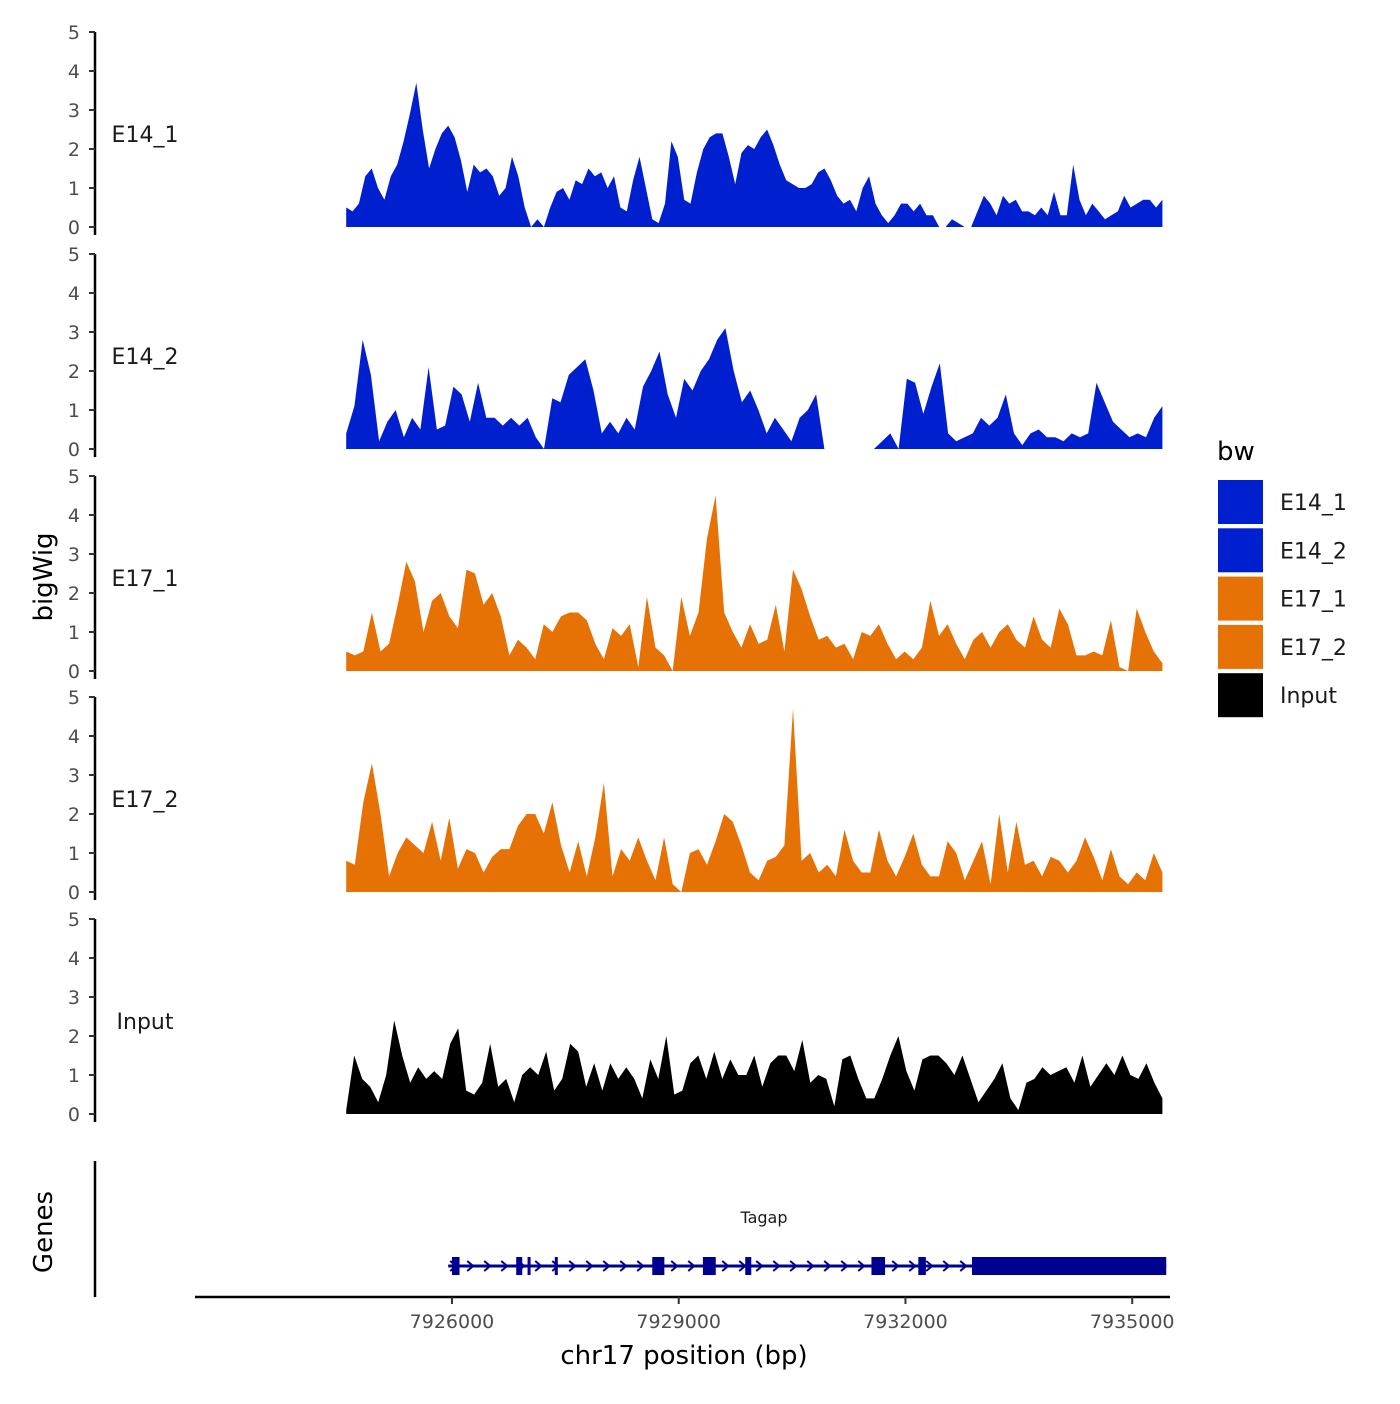 This screenshot has height=1404, width=1400. Describe the element at coordinates (74, 477) in the screenshot. I see `y-tick-label-e17-1-5: 5` at that location.